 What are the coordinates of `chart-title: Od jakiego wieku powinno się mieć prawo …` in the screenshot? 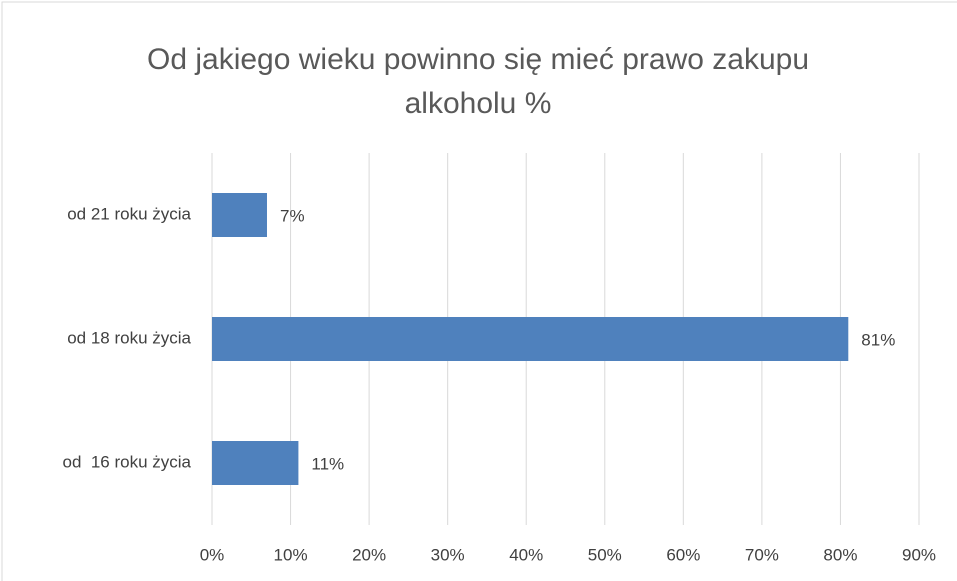 It's located at (478, 81).